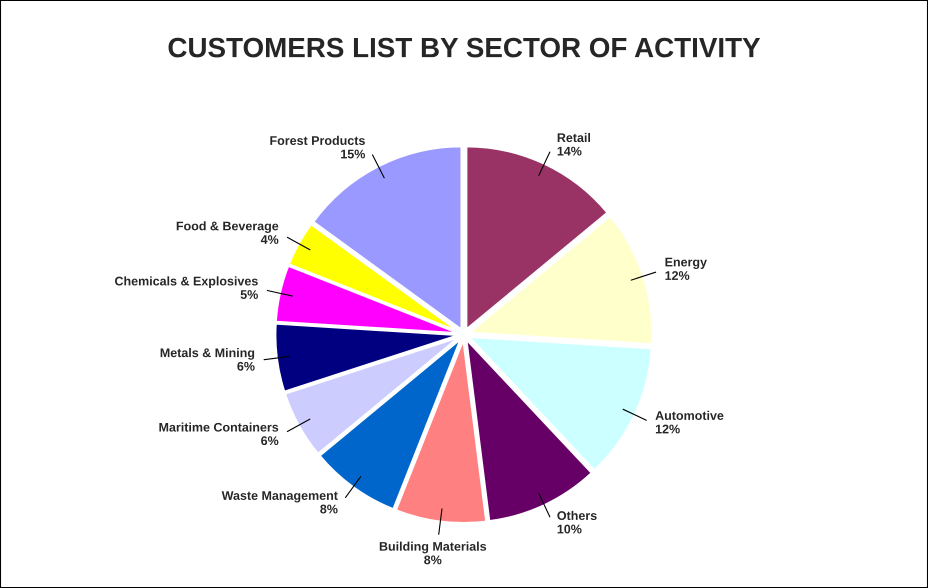  I want to click on data-label: 14%, so click(570, 151).